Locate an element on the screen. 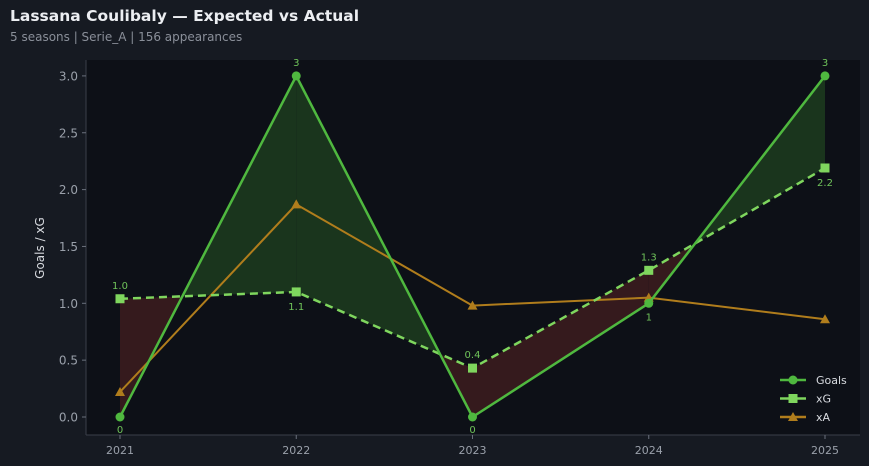 The image size is (869, 466). y-axis-label: Goals / xG is located at coordinates (40, 248).